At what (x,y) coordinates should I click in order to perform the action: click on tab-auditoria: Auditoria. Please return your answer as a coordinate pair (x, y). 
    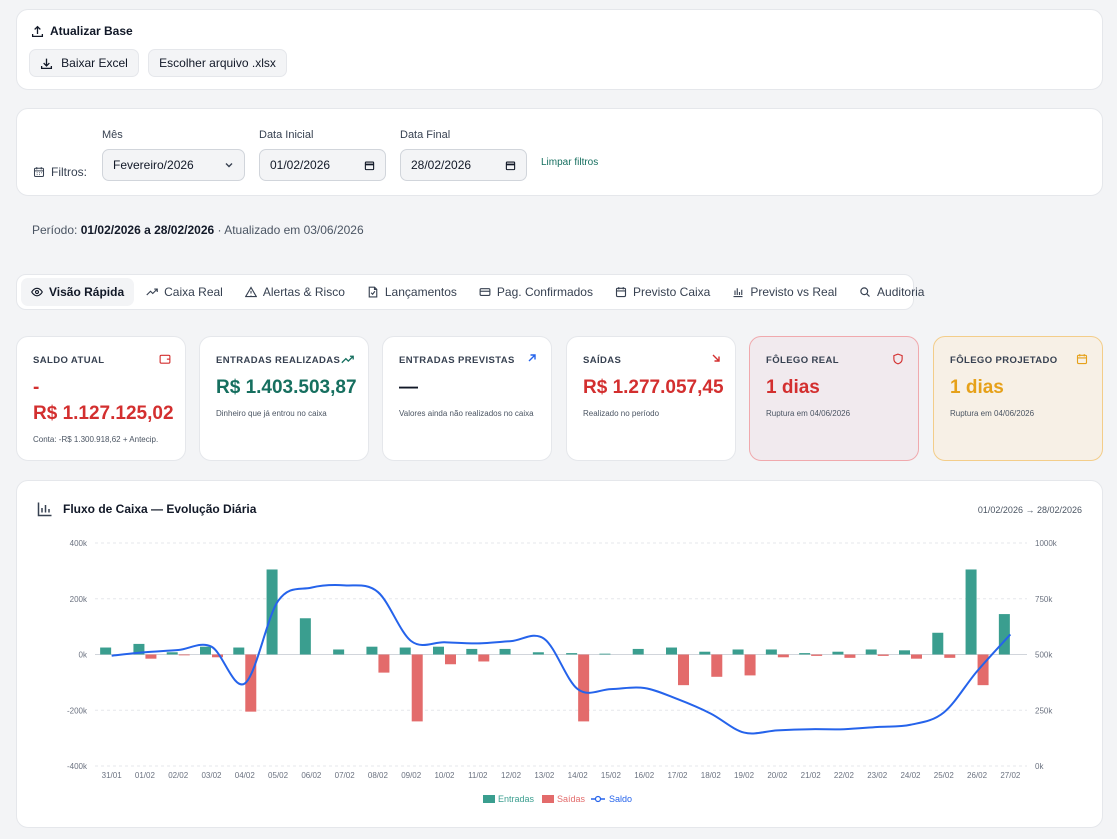
    Looking at the image, I should click on (891, 292).